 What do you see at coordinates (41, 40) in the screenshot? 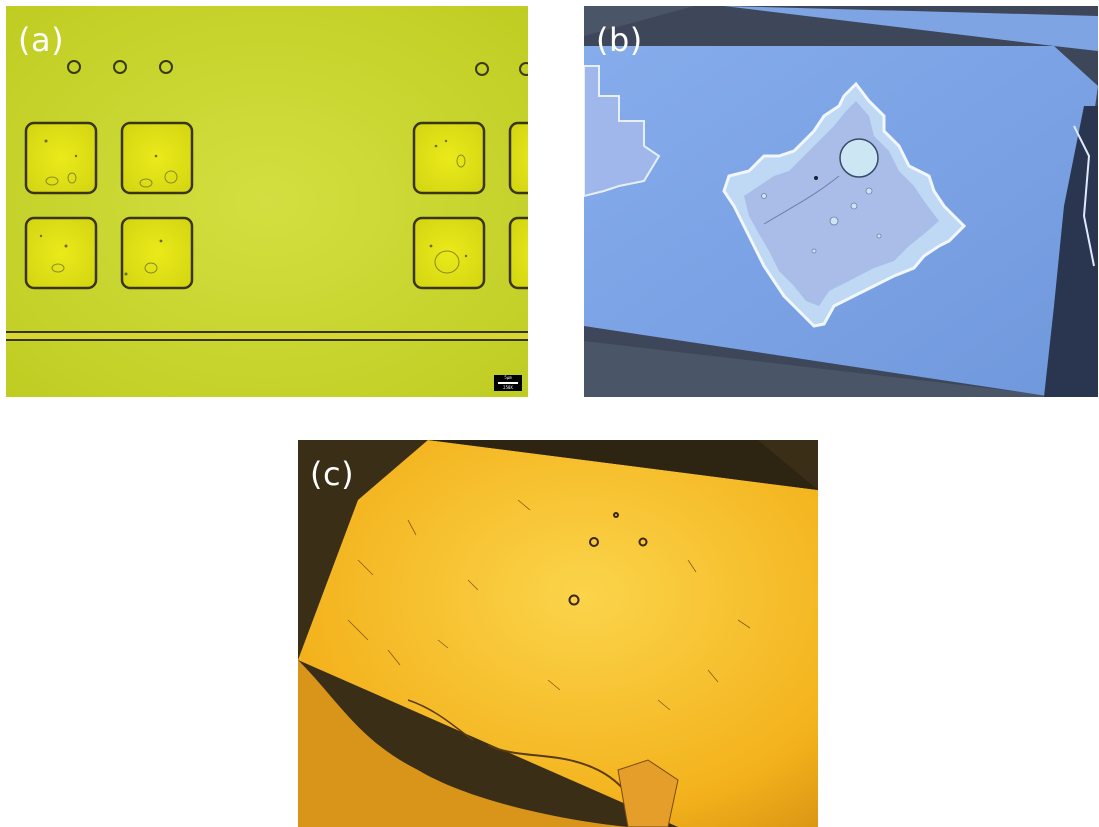
I see `panel-label-a: (a)` at bounding box center [41, 40].